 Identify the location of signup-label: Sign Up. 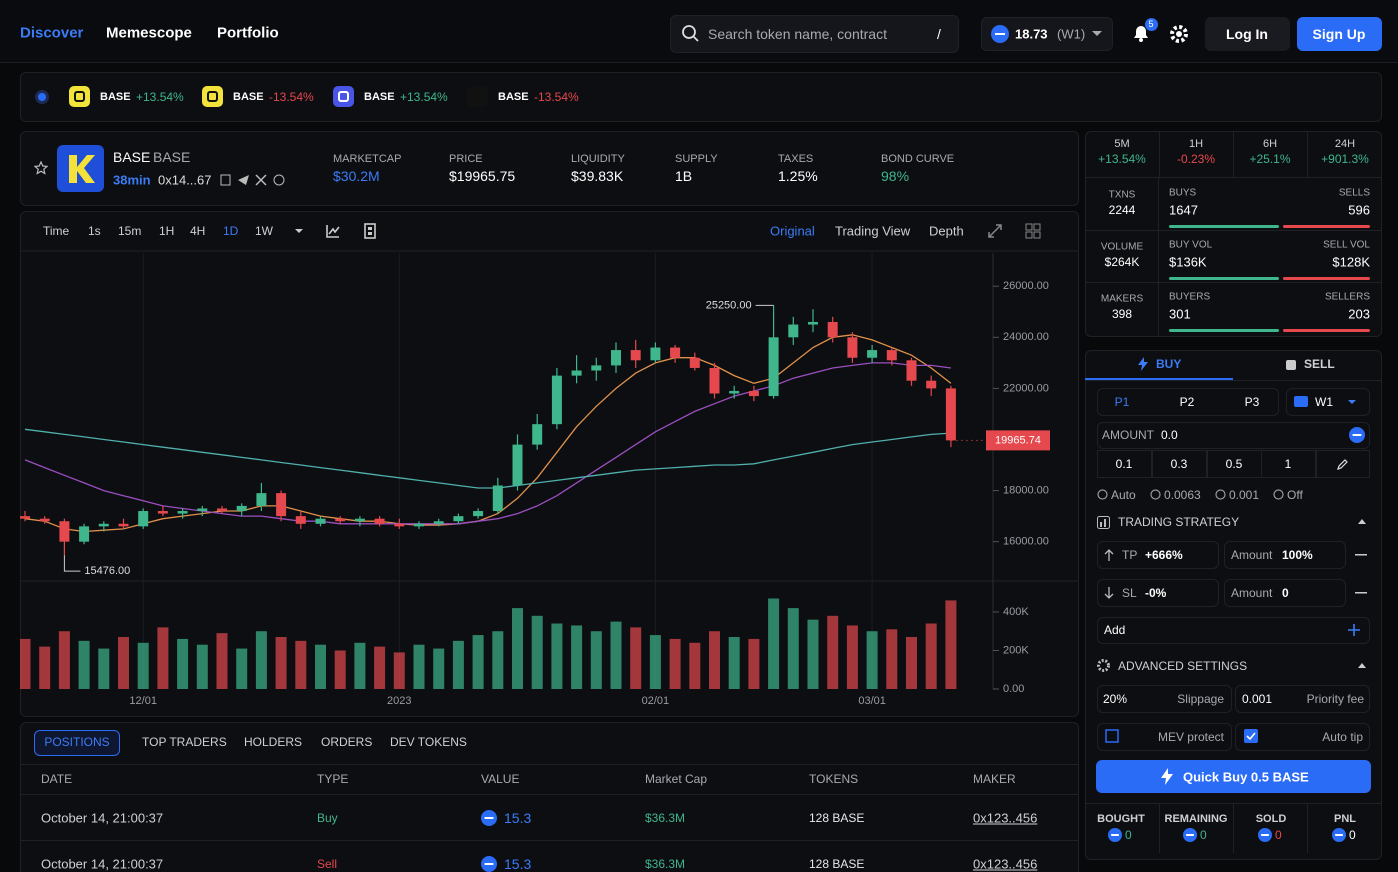
(1339, 34).